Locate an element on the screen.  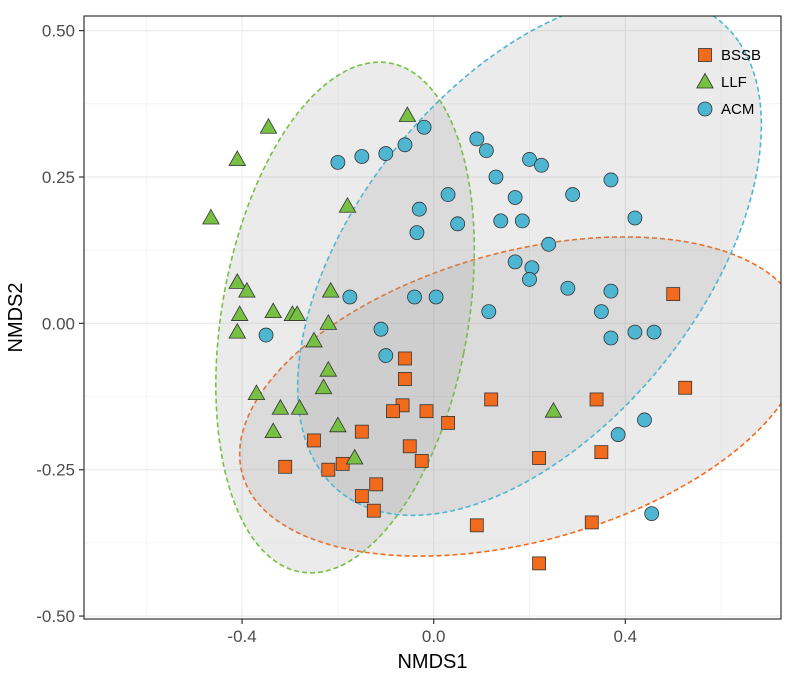
y-tick-label: 0.50 is located at coordinates (58, 31).